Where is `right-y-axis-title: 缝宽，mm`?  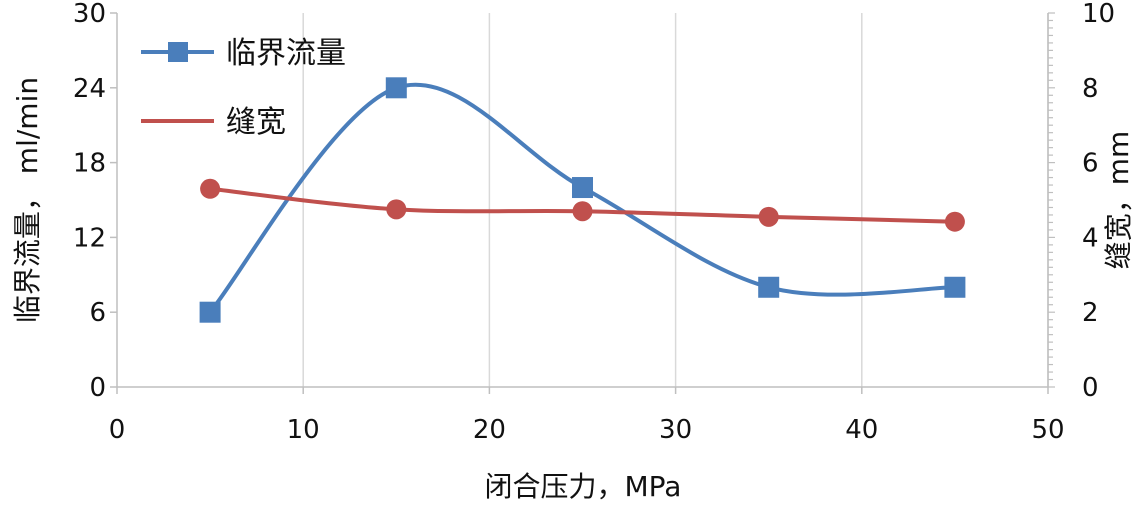
right-y-axis-title: 缝宽，mm is located at coordinates (1118, 200).